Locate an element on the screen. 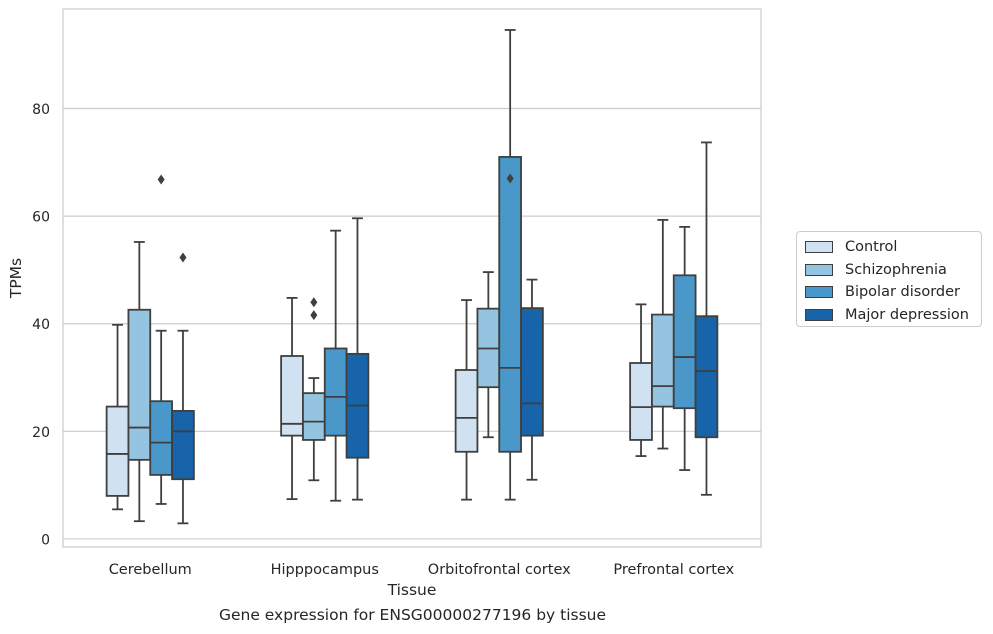  x-tick-label: Cerebellum is located at coordinates (150, 570).